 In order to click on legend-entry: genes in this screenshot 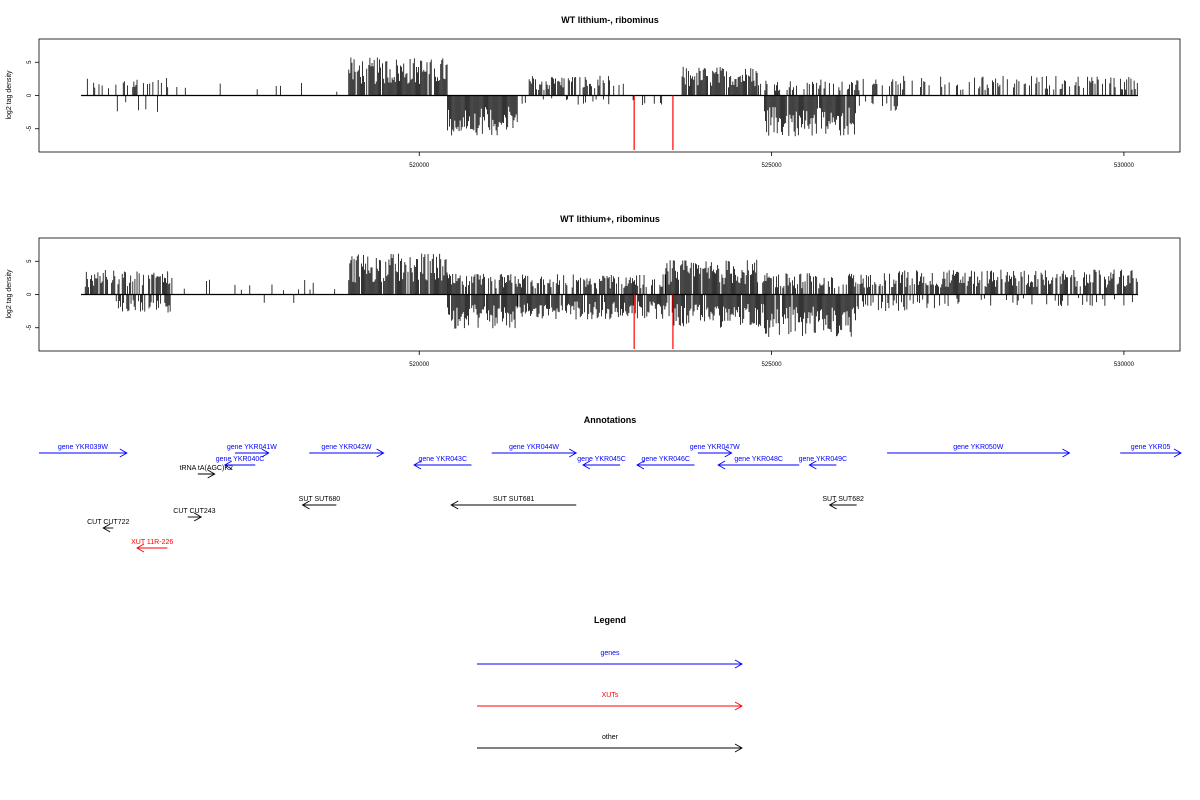, I will do `click(610, 659)`.